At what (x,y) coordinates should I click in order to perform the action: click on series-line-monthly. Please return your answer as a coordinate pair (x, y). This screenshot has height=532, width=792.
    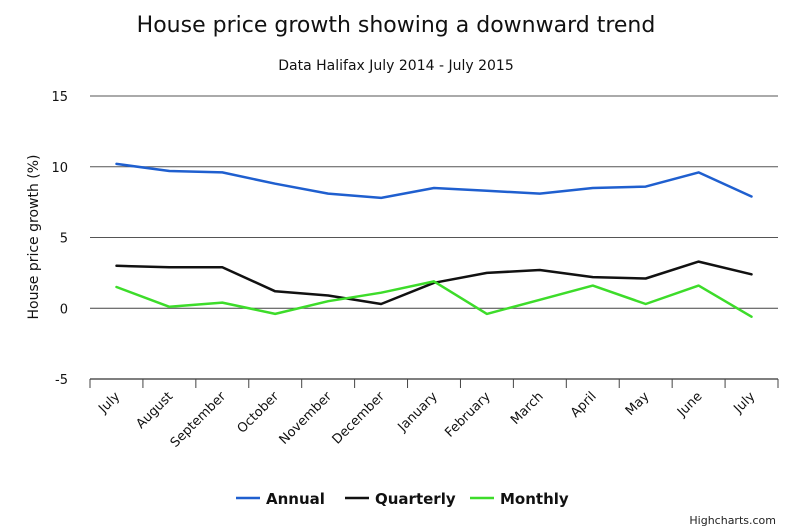
    Looking at the image, I should click on (434, 299).